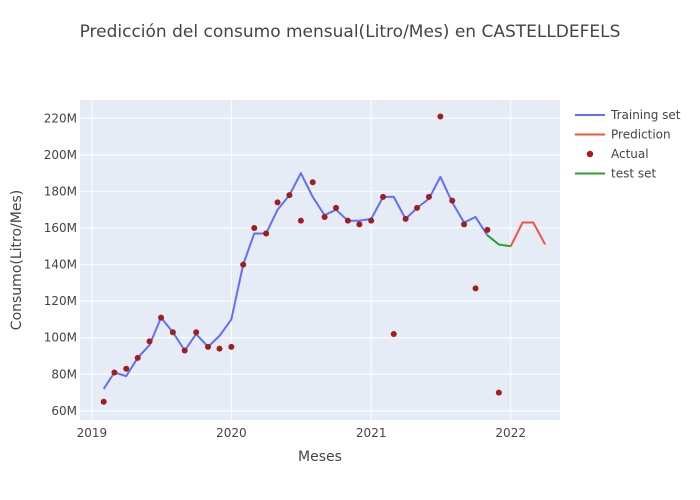  Describe the element at coordinates (60, 228) in the screenshot. I see `y-tick-label: 160M` at that location.